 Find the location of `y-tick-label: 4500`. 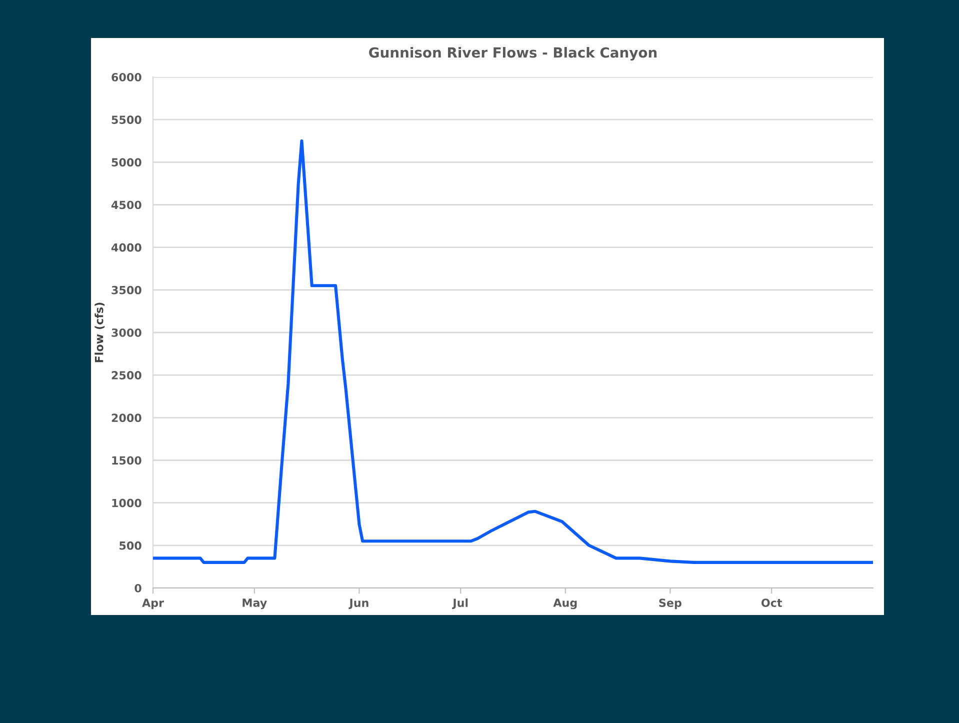

y-tick-label: 4500 is located at coordinates (126, 205).